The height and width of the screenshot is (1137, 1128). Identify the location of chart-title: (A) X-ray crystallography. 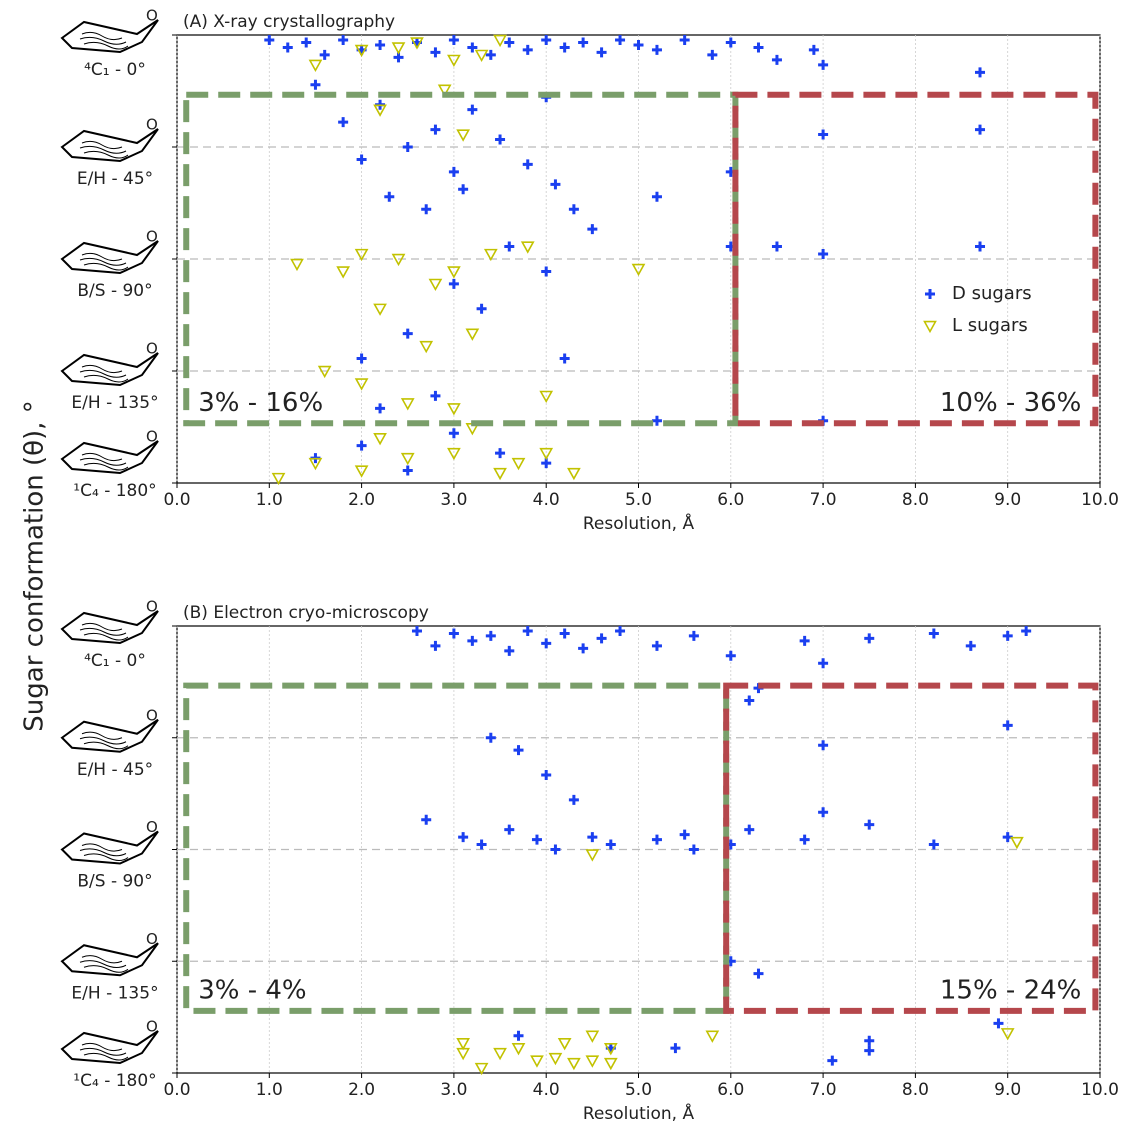
(289, 22).